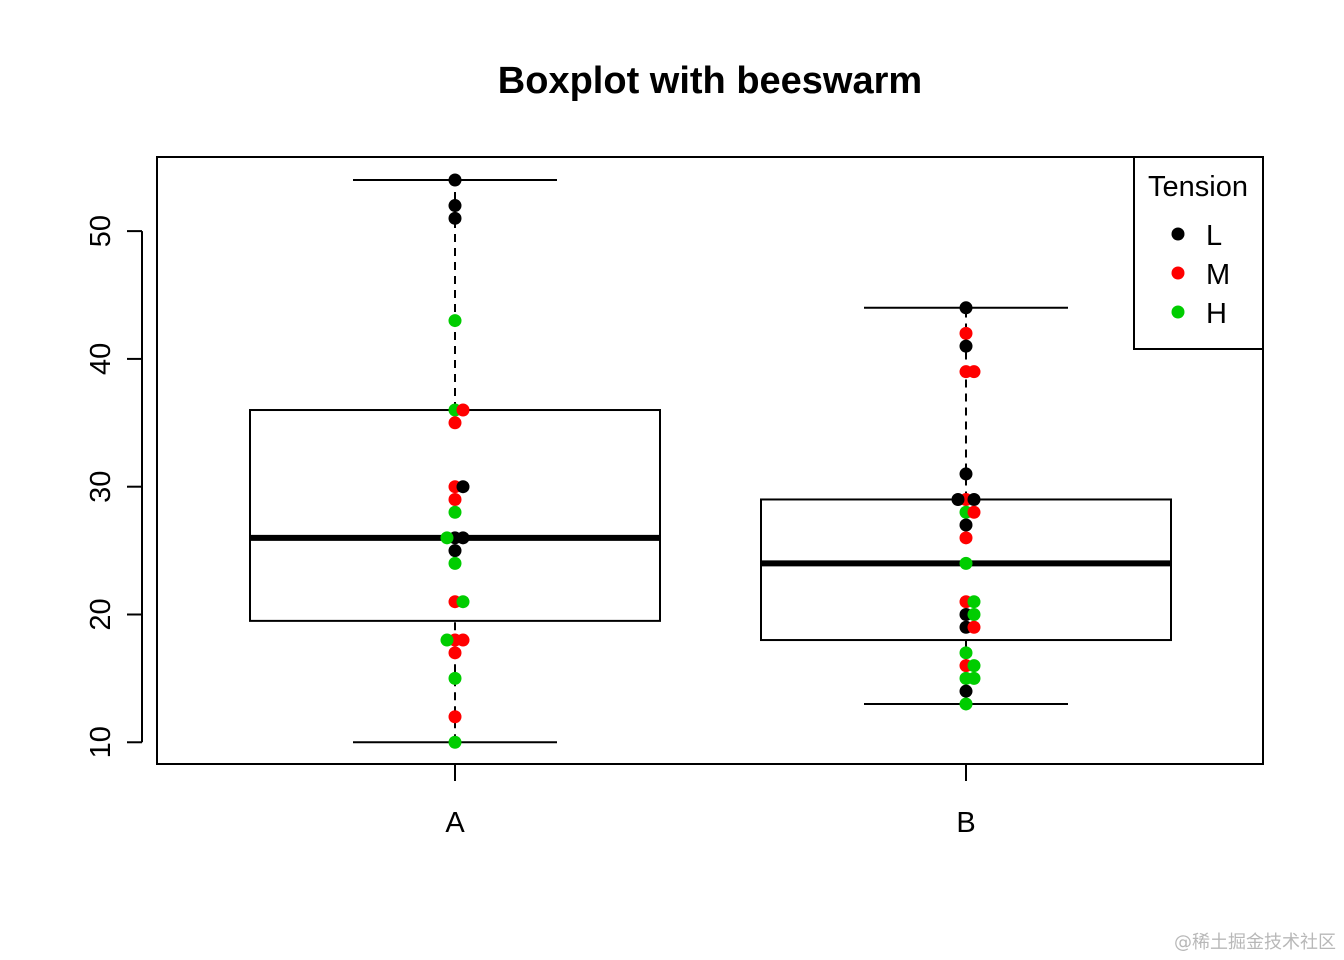  I want to click on y-tick-label: 20, so click(101, 614).